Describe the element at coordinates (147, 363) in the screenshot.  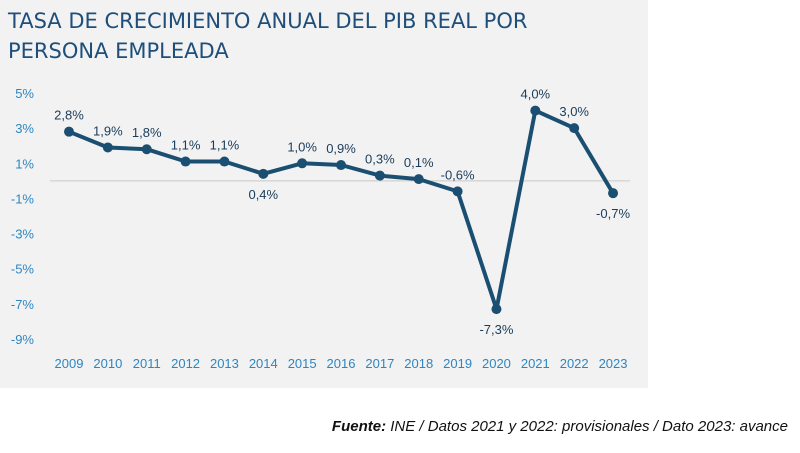
I see `x-tick-label: 2011` at that location.